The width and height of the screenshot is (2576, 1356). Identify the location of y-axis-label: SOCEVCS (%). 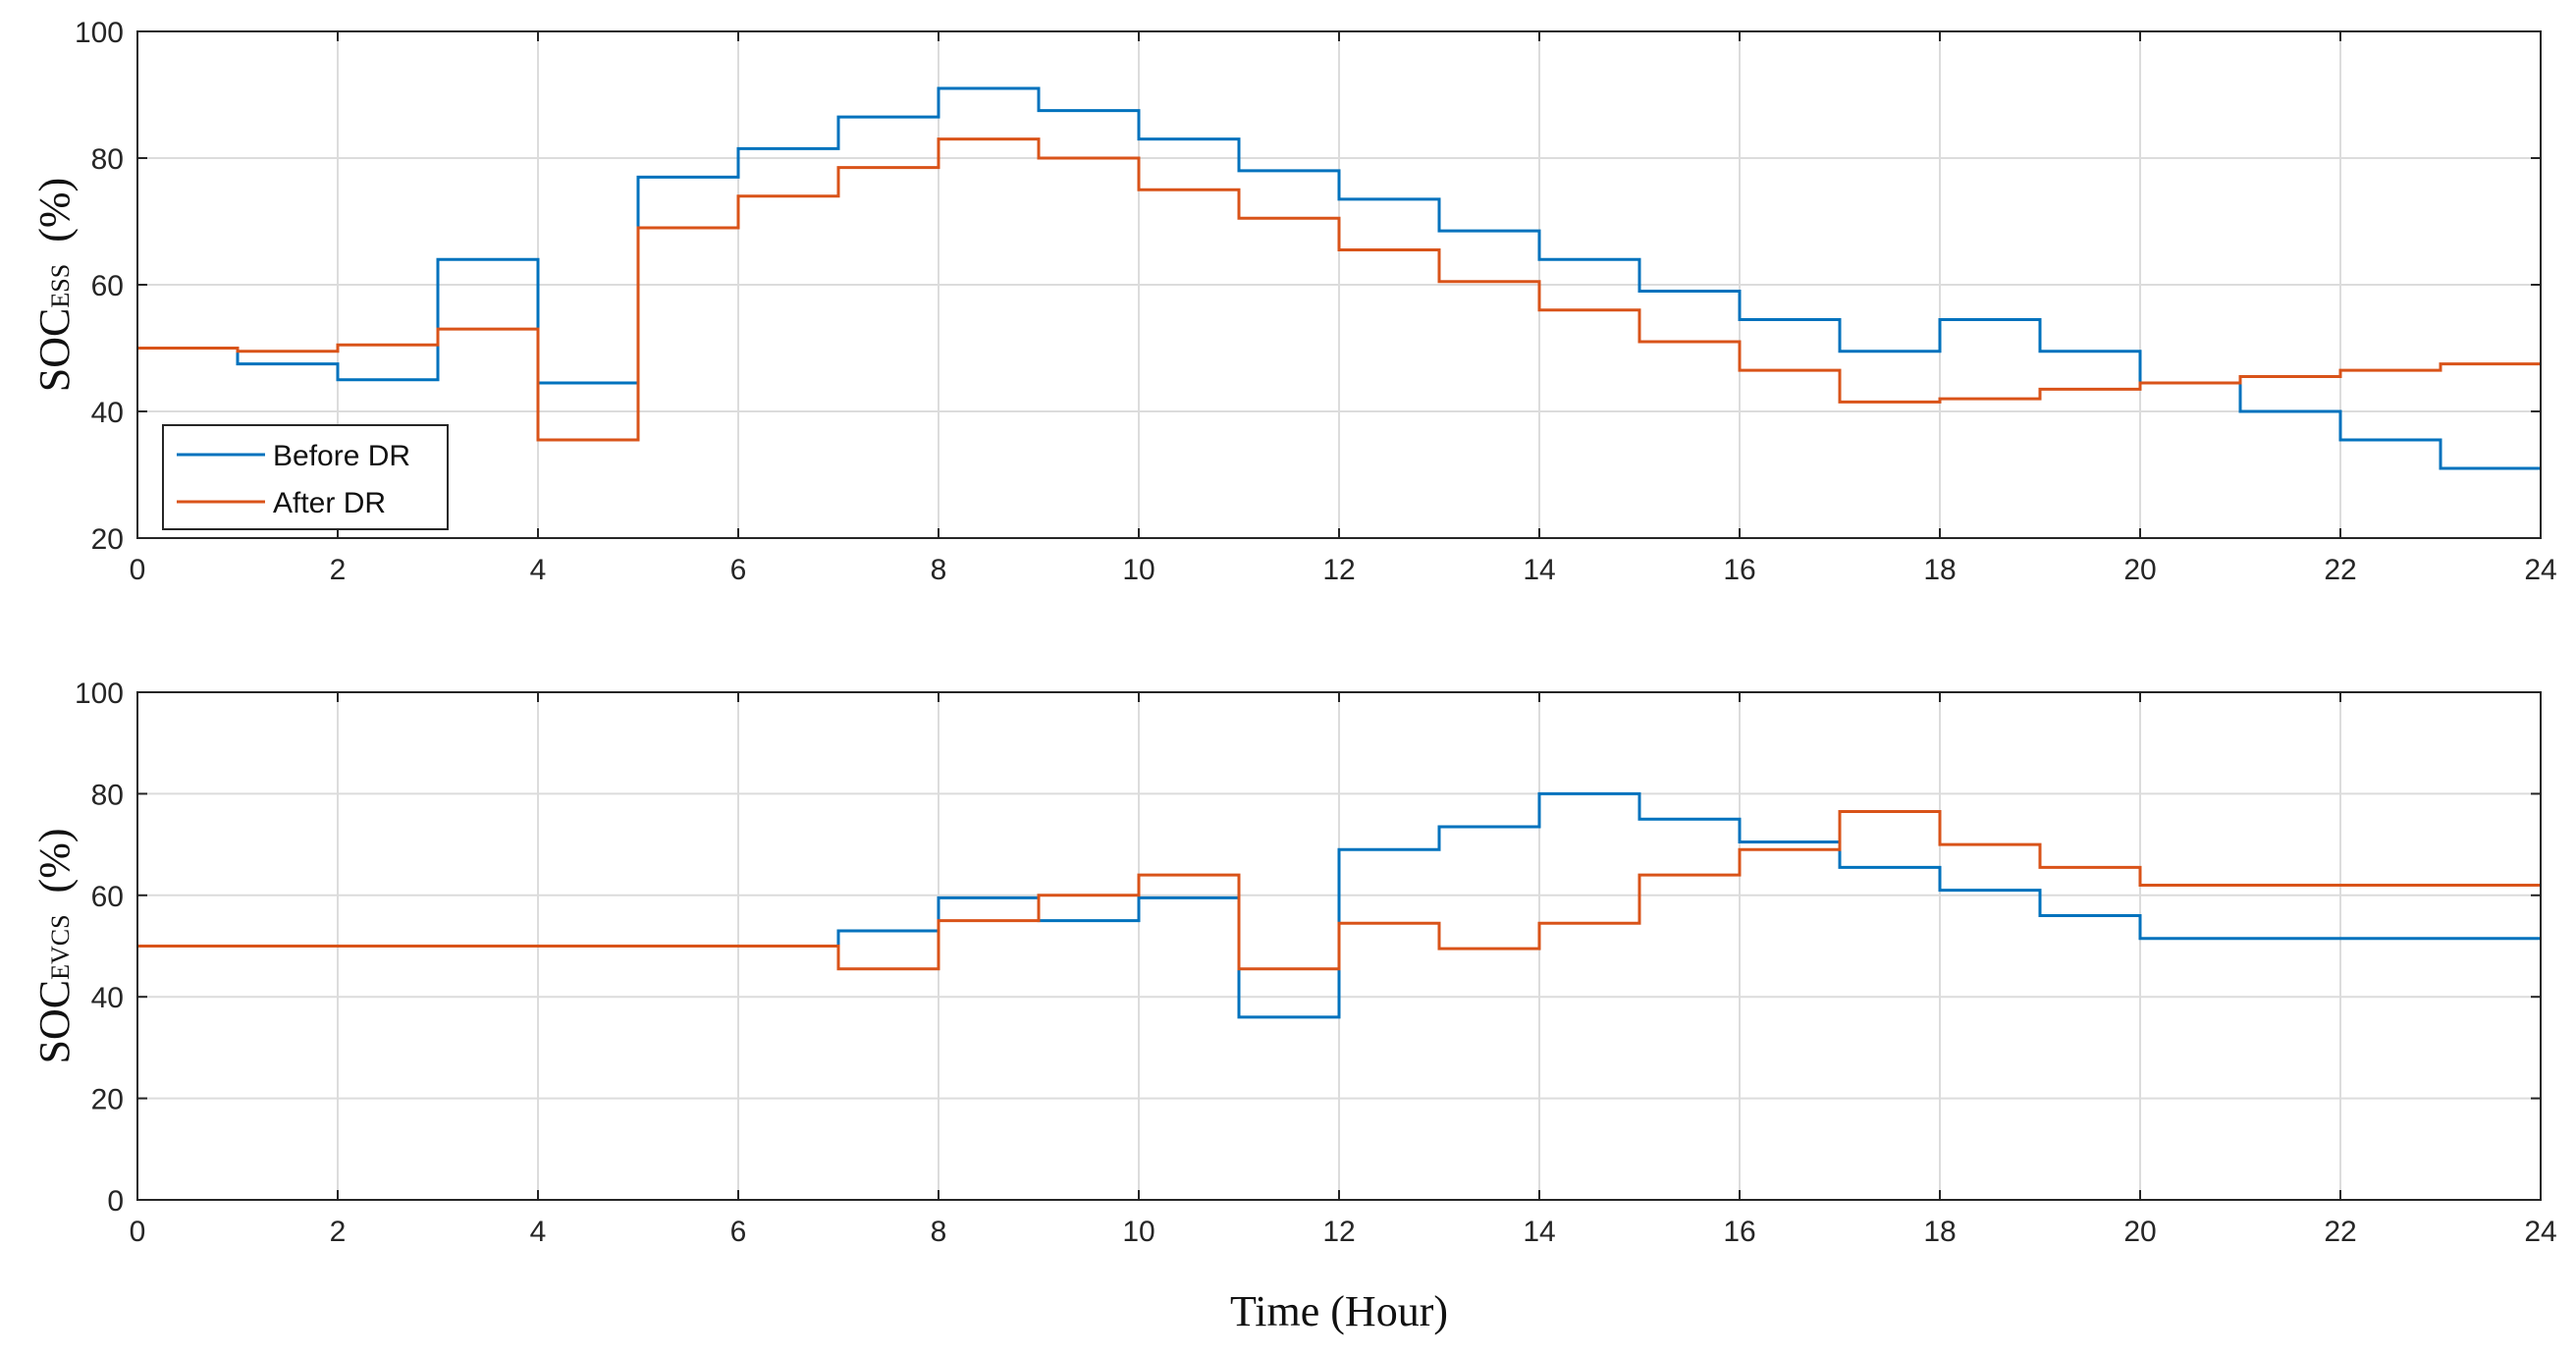
(54, 945).